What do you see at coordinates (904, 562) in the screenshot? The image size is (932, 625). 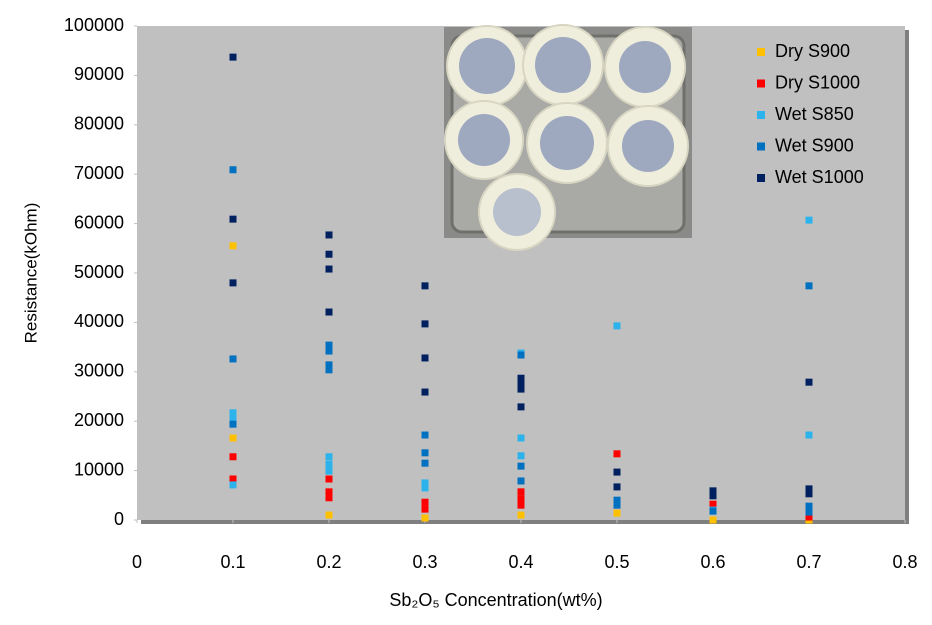 I see `x-tick-label: 0.8` at bounding box center [904, 562].